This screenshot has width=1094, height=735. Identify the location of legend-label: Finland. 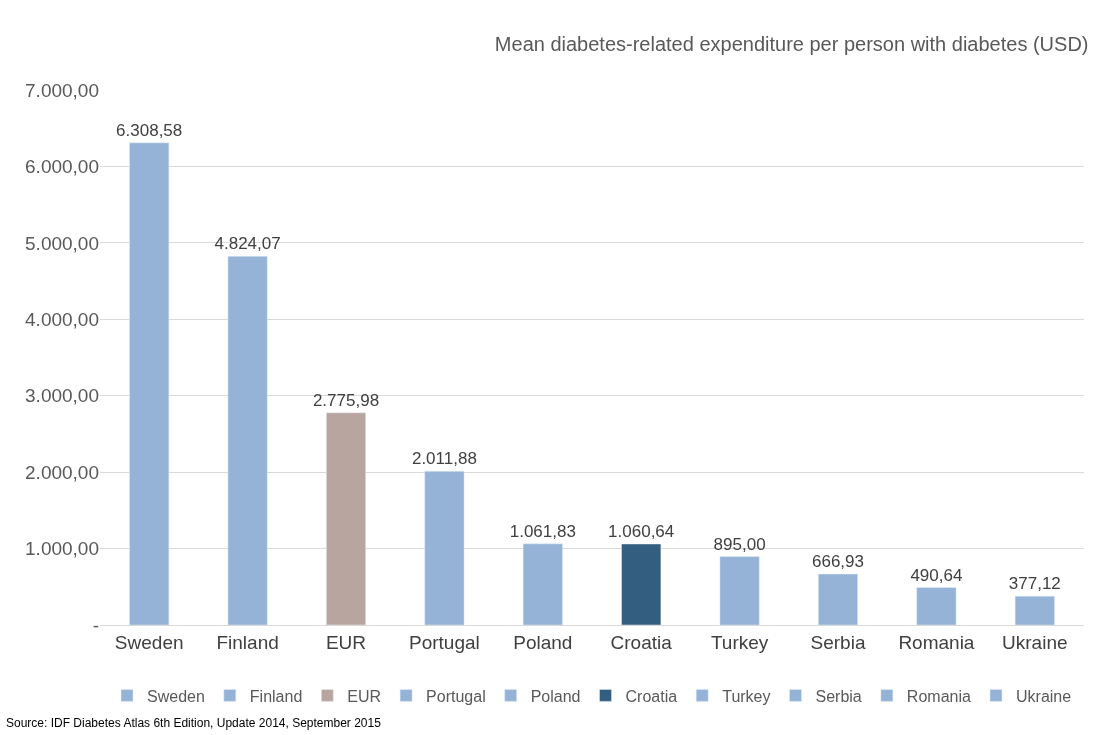
(276, 696).